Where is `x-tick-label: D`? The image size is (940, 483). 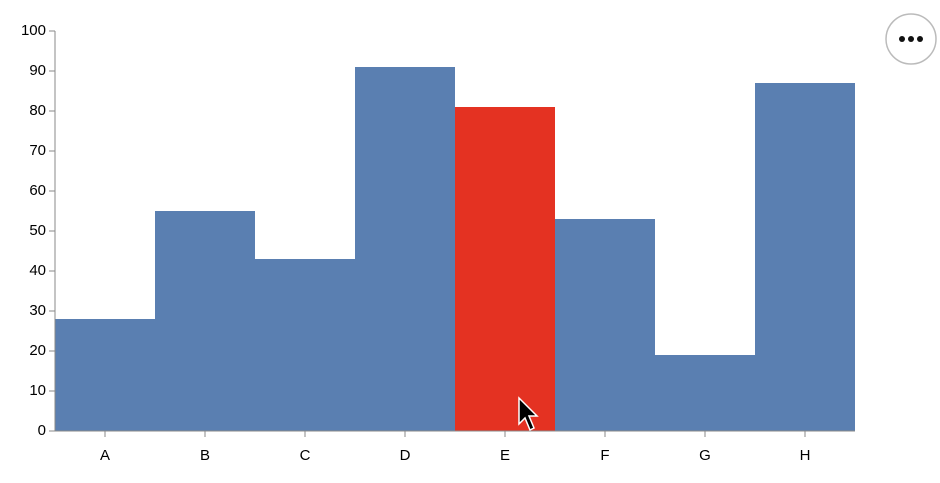 x-tick-label: D is located at coordinates (405, 455).